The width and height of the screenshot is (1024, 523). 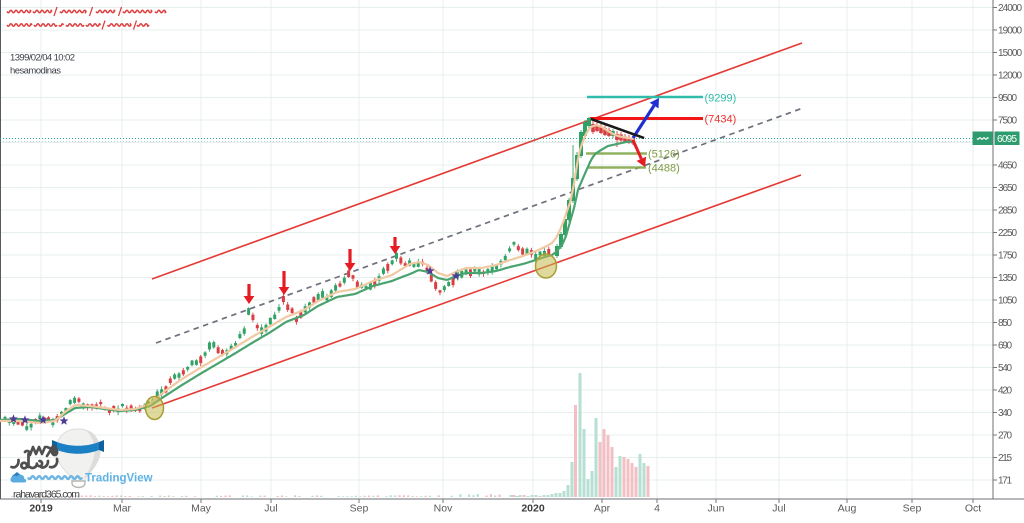 What do you see at coordinates (602, 509) in the screenshot?
I see `svg-text: Apr` at bounding box center [602, 509].